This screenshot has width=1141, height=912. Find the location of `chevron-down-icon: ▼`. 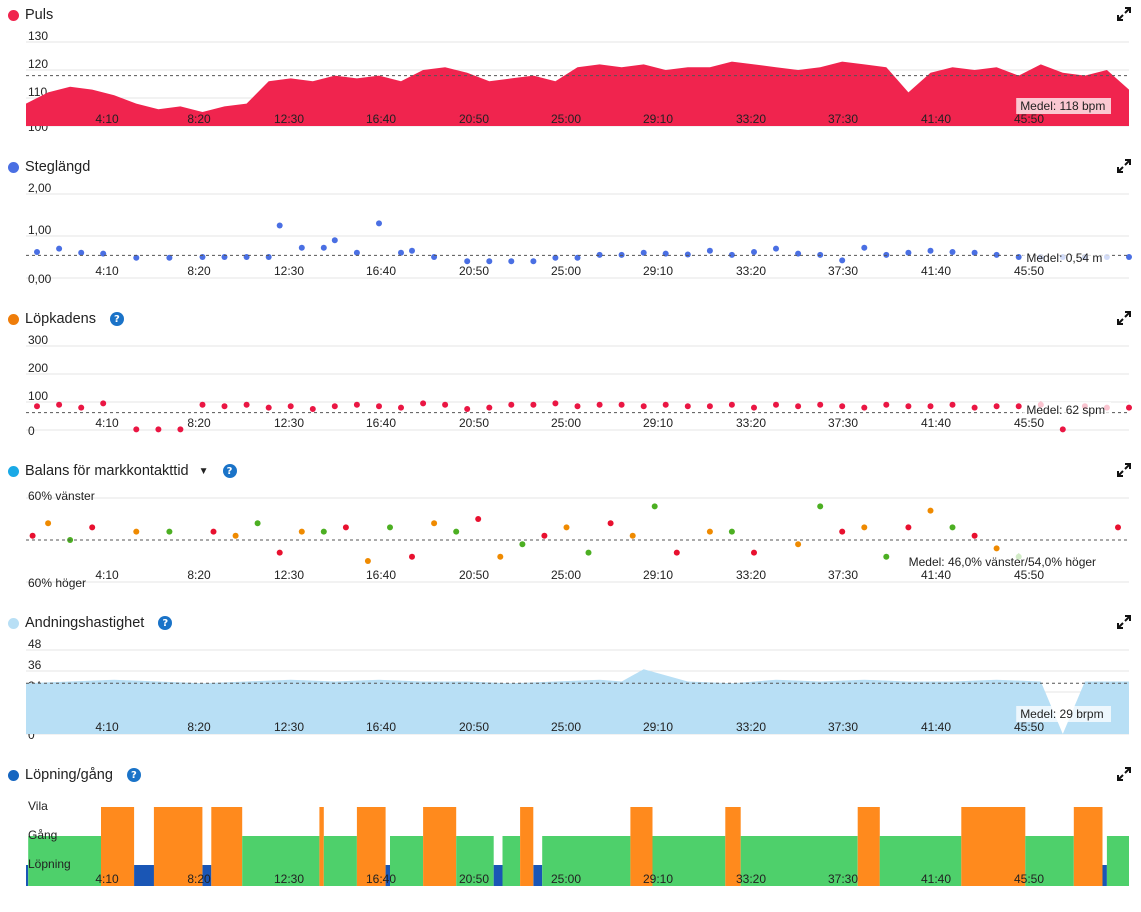

chevron-down-icon: ▼ is located at coordinates (203, 471).